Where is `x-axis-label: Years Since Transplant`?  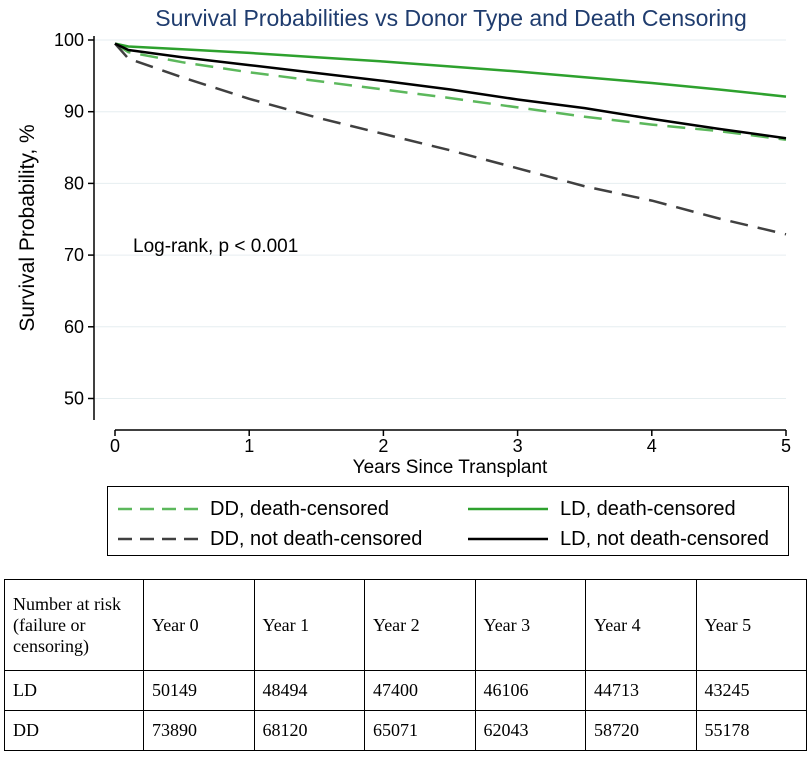 x-axis-label: Years Since Transplant is located at coordinates (450, 467).